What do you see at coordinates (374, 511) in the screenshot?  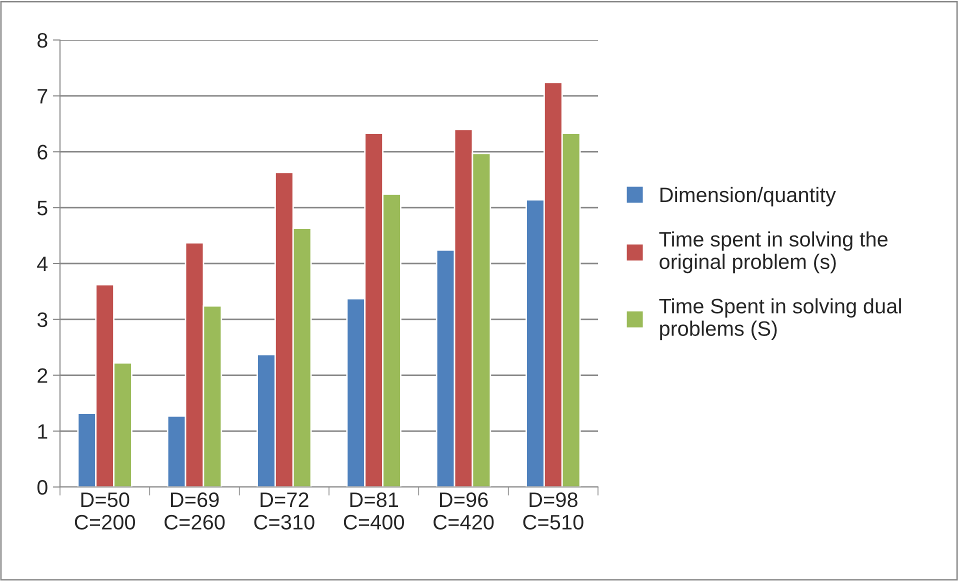 I see `x-tick-label: D=81 C=400` at bounding box center [374, 511].